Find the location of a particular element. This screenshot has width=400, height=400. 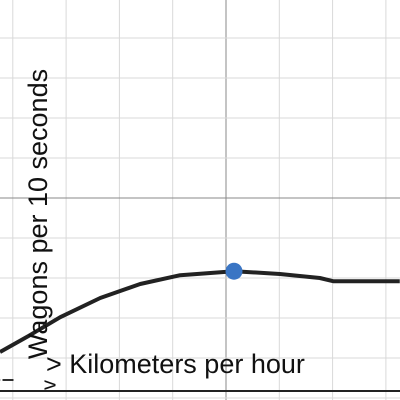

label-fragment: v is located at coordinates (49, 385).